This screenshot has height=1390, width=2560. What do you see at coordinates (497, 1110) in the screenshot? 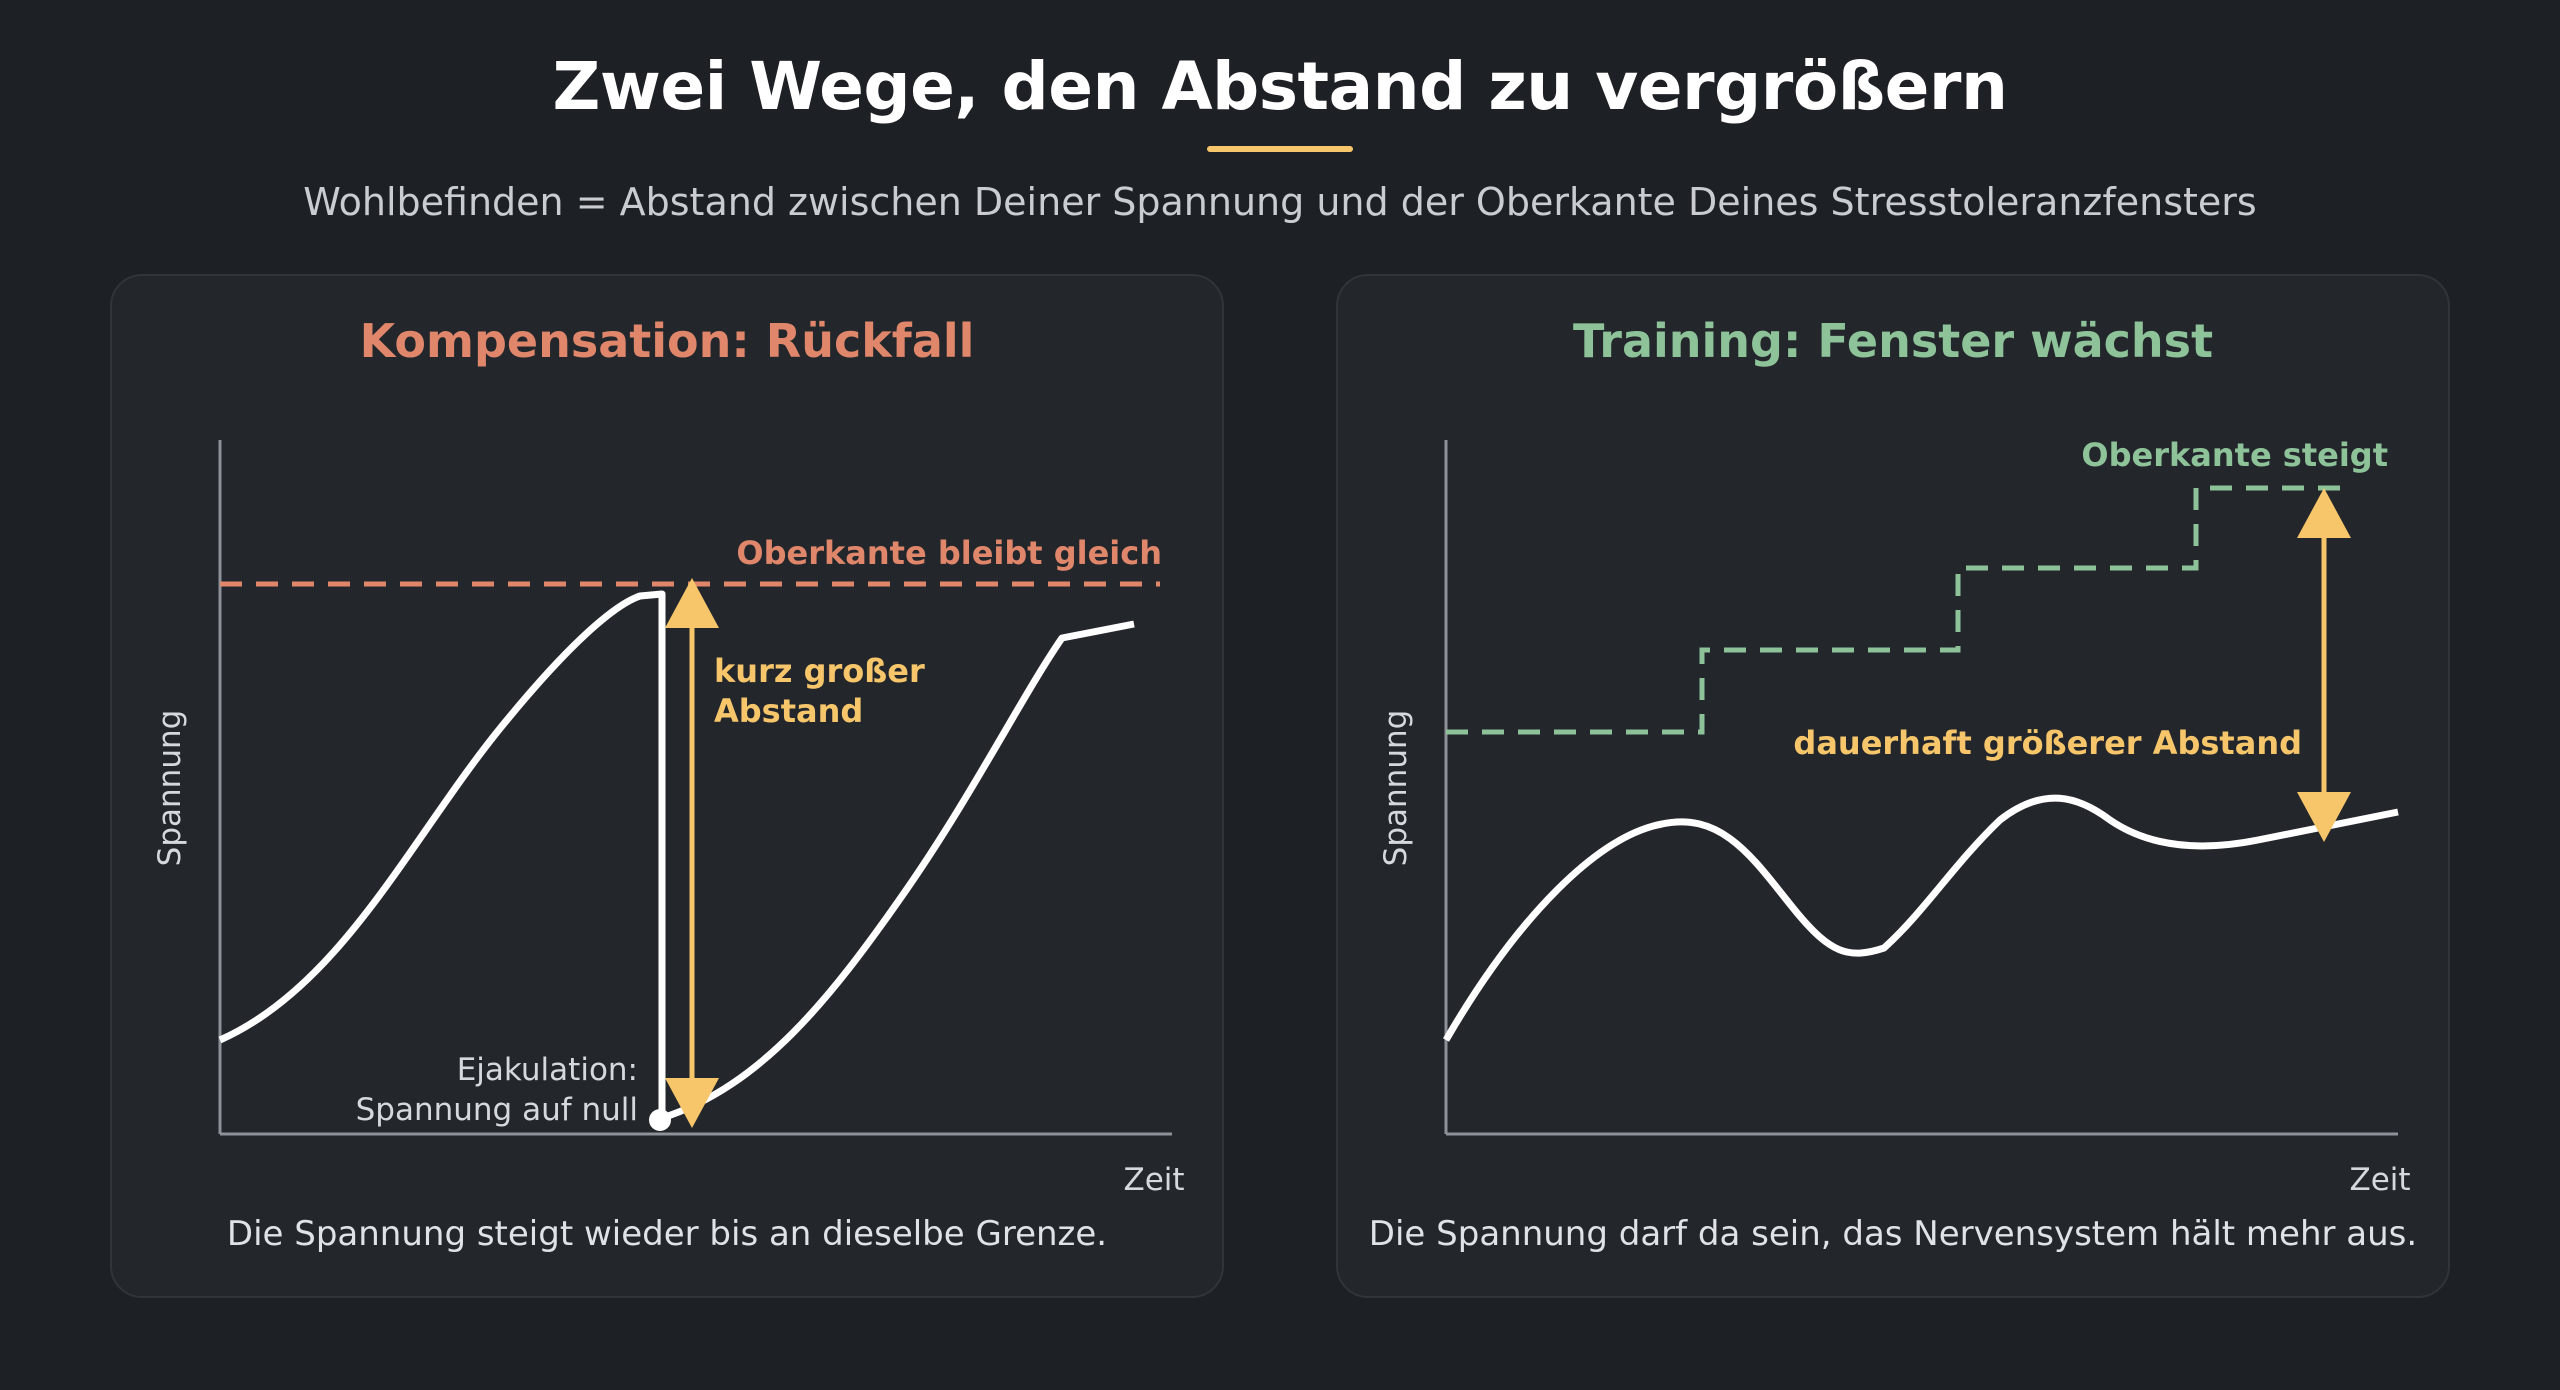
I see `event-label-line2: Spannung auf null` at bounding box center [497, 1110].